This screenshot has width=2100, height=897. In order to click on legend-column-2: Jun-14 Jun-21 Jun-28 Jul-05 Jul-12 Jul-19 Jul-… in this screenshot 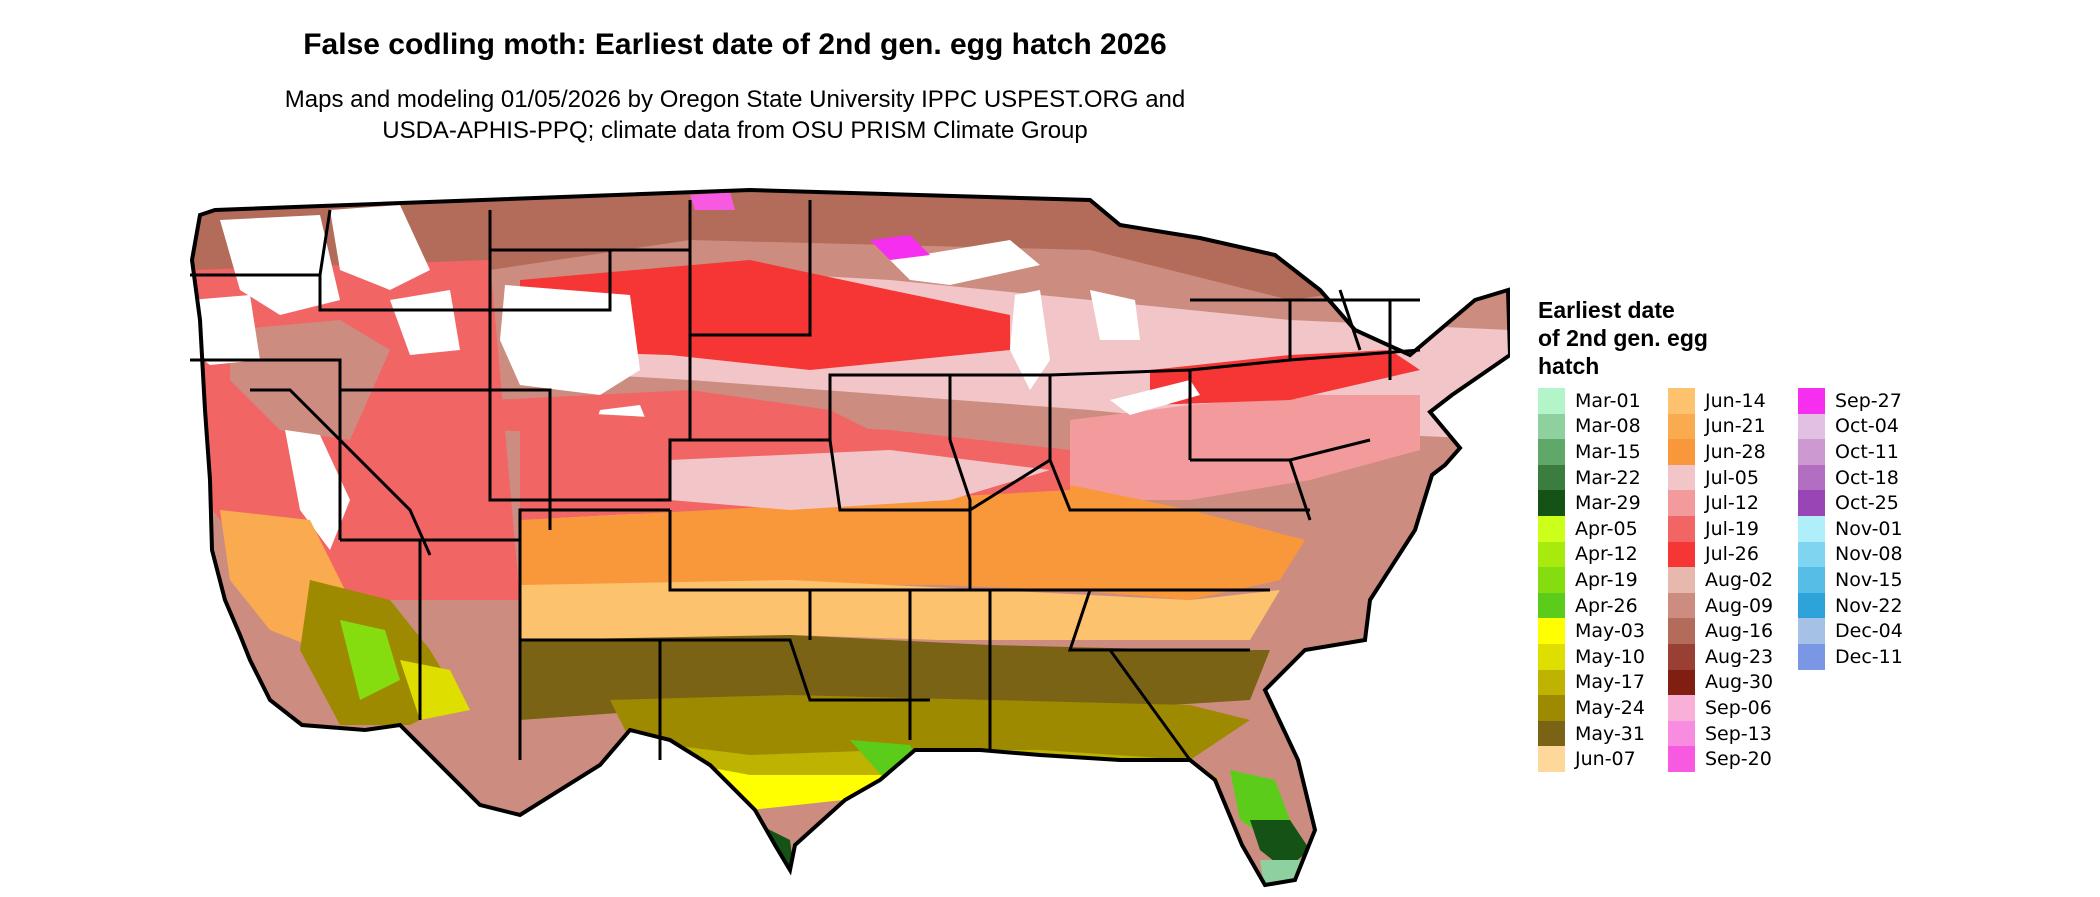, I will do `click(1735, 580)`.